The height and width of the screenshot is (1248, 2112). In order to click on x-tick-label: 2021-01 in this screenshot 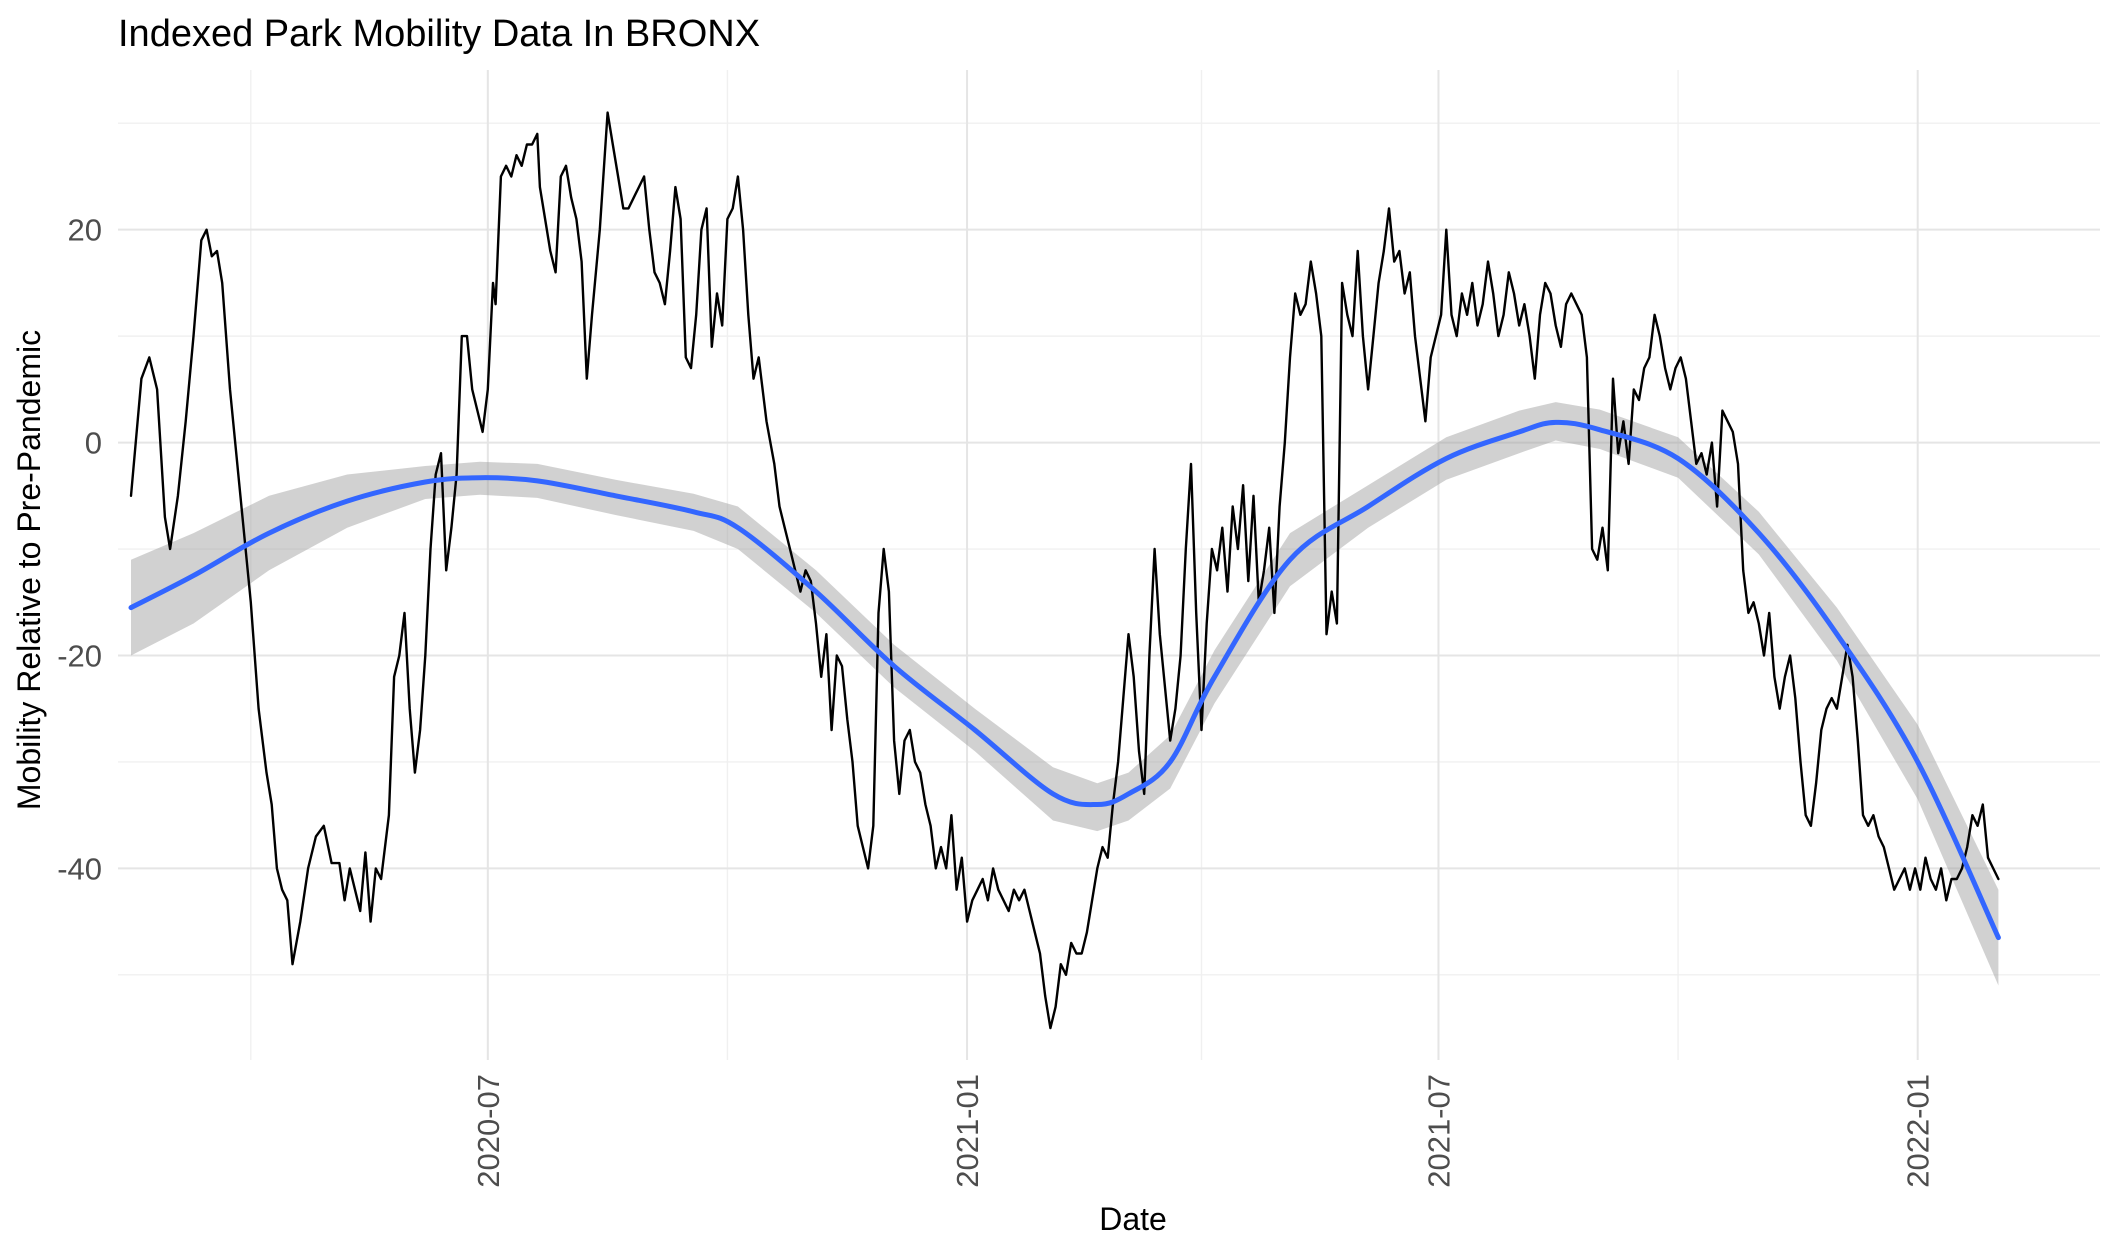, I will do `click(967, 1131)`.